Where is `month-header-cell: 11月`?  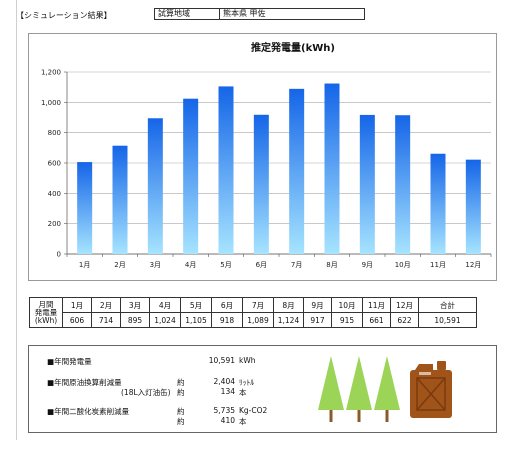 month-header-cell: 11月 is located at coordinates (376, 305).